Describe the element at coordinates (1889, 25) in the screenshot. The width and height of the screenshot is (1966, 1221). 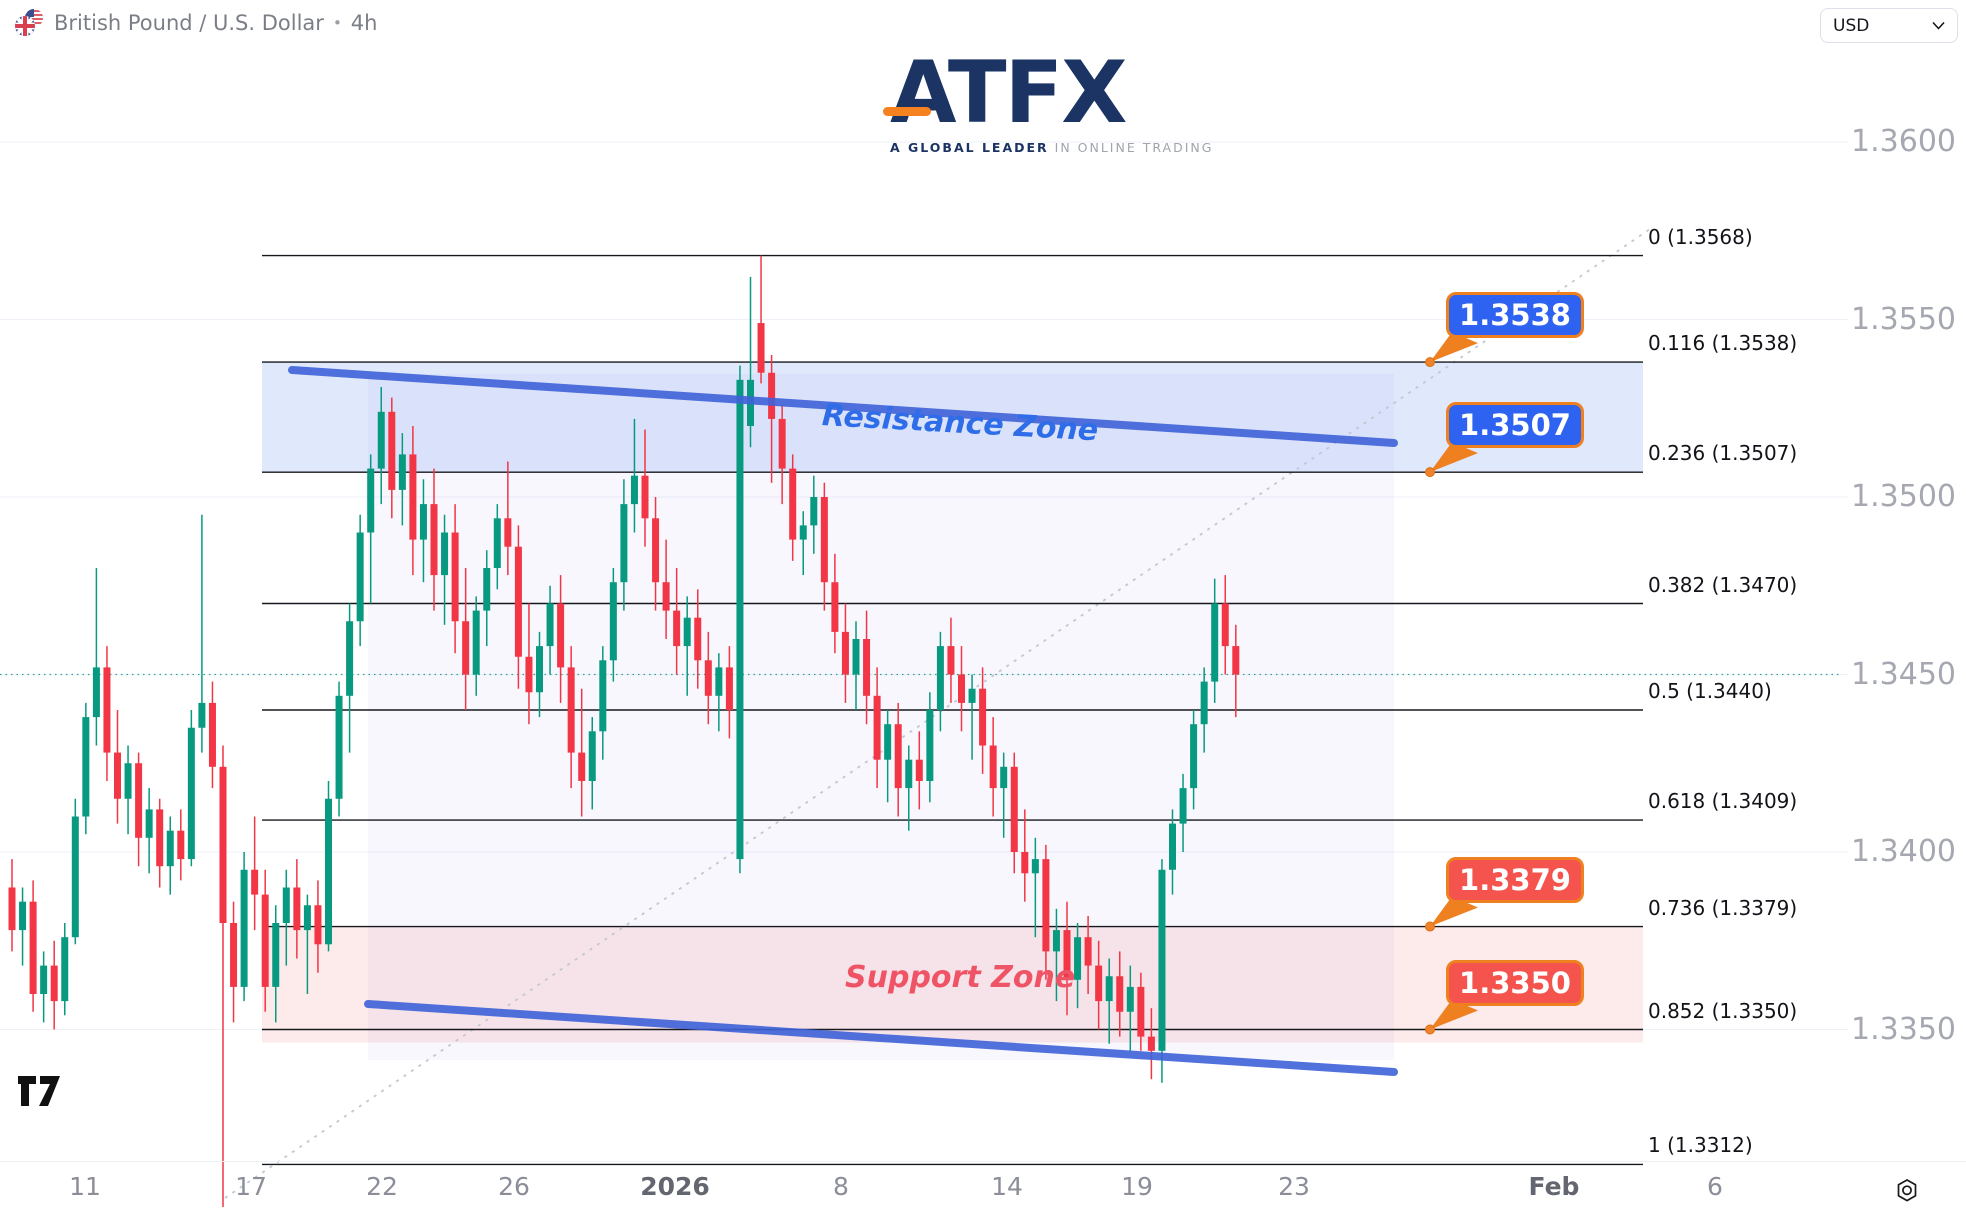
I see `currency-select: USD` at that location.